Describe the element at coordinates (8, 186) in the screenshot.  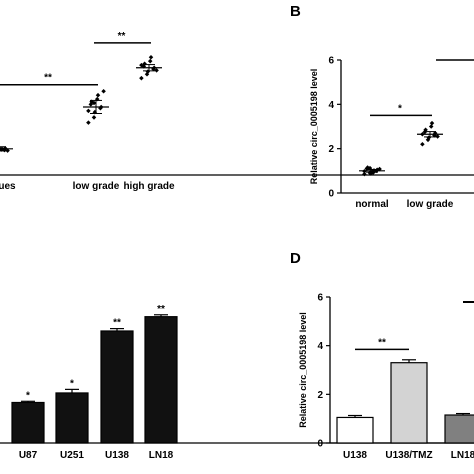
I see `category-label: issues` at that location.